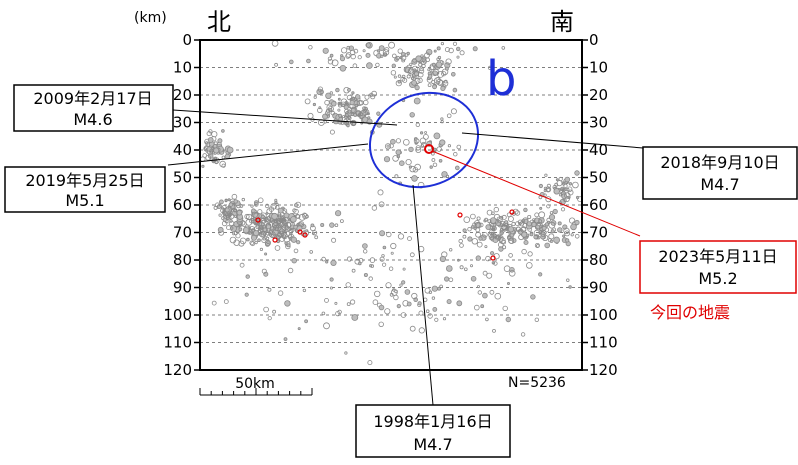 The width and height of the screenshot is (798, 465). Describe the element at coordinates (182, 68) in the screenshot. I see `depth-tick-label-left: 10` at that location.